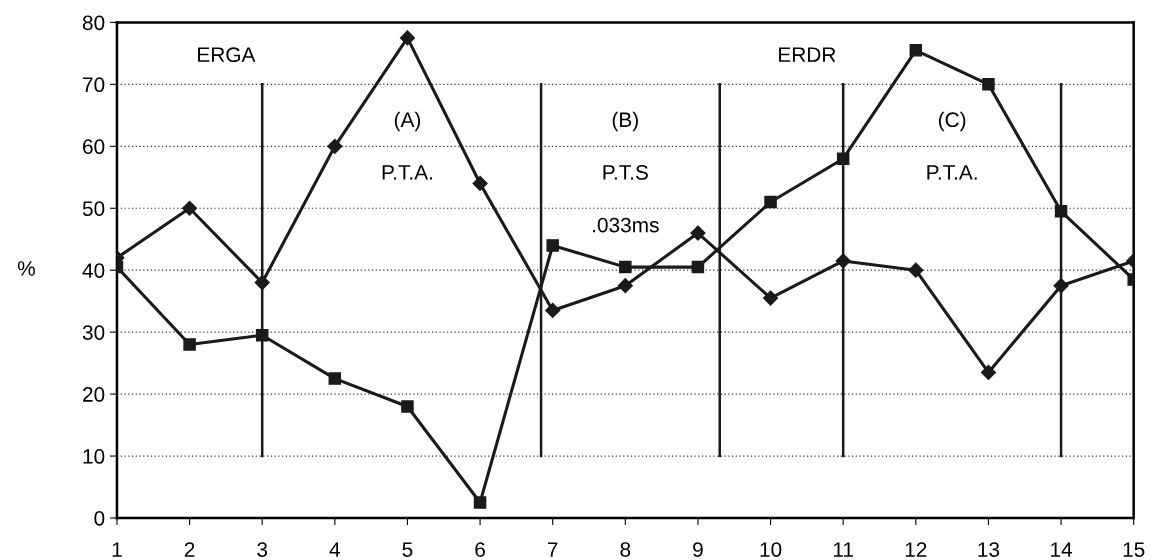  What do you see at coordinates (93, 270) in the screenshot?
I see `y-tick-label: 40` at bounding box center [93, 270].